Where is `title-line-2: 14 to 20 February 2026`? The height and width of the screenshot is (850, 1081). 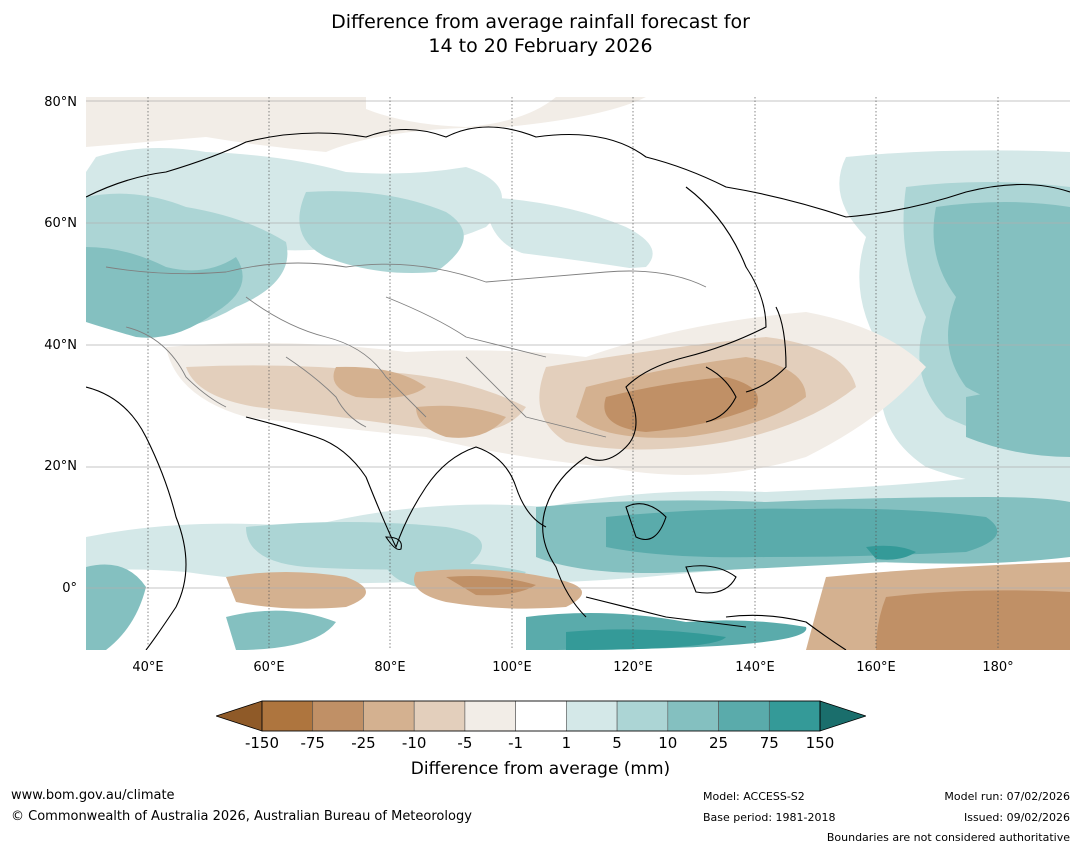
title-line-2: 14 to 20 February 2026 is located at coordinates (540, 46).